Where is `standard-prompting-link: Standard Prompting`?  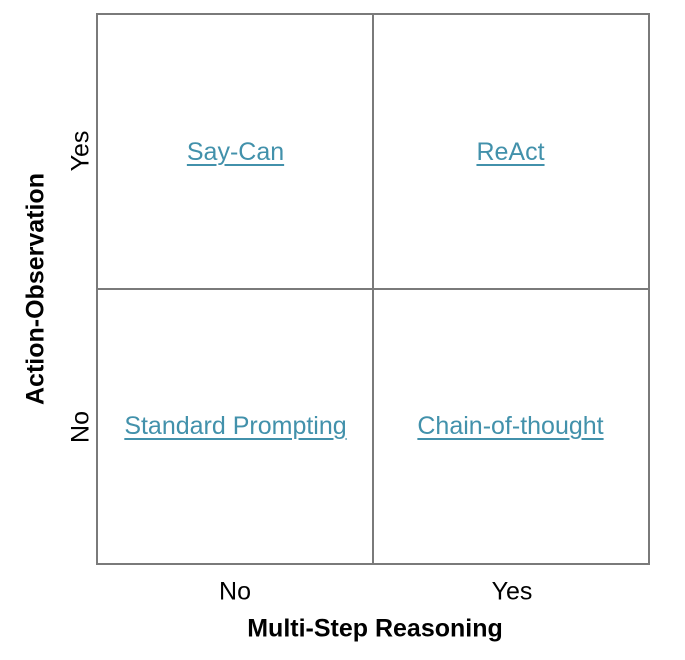 standard-prompting-link: Standard Prompting is located at coordinates (235, 425).